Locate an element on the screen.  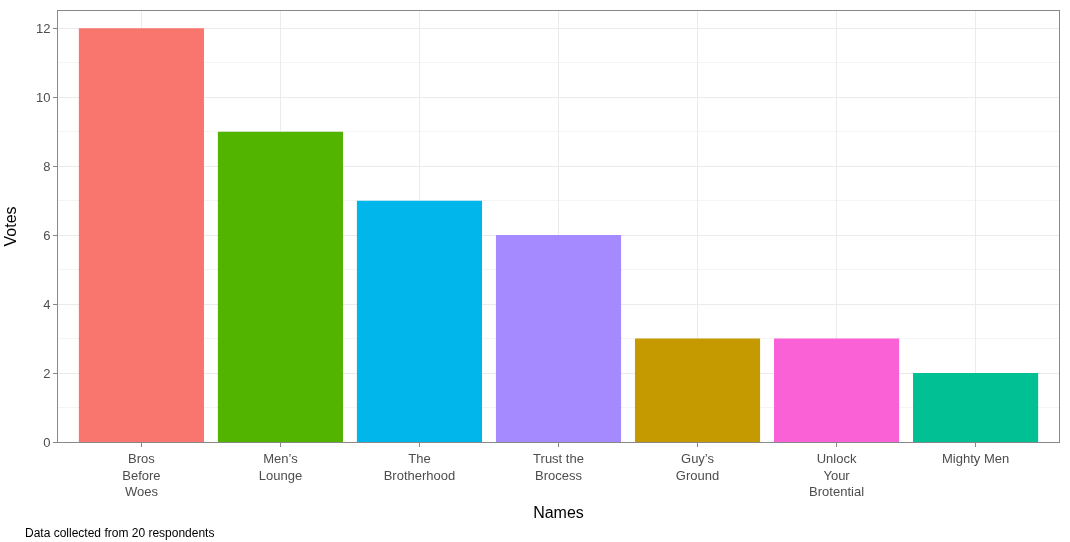
x-tick-label: Unlock Your Brotential is located at coordinates (837, 475).